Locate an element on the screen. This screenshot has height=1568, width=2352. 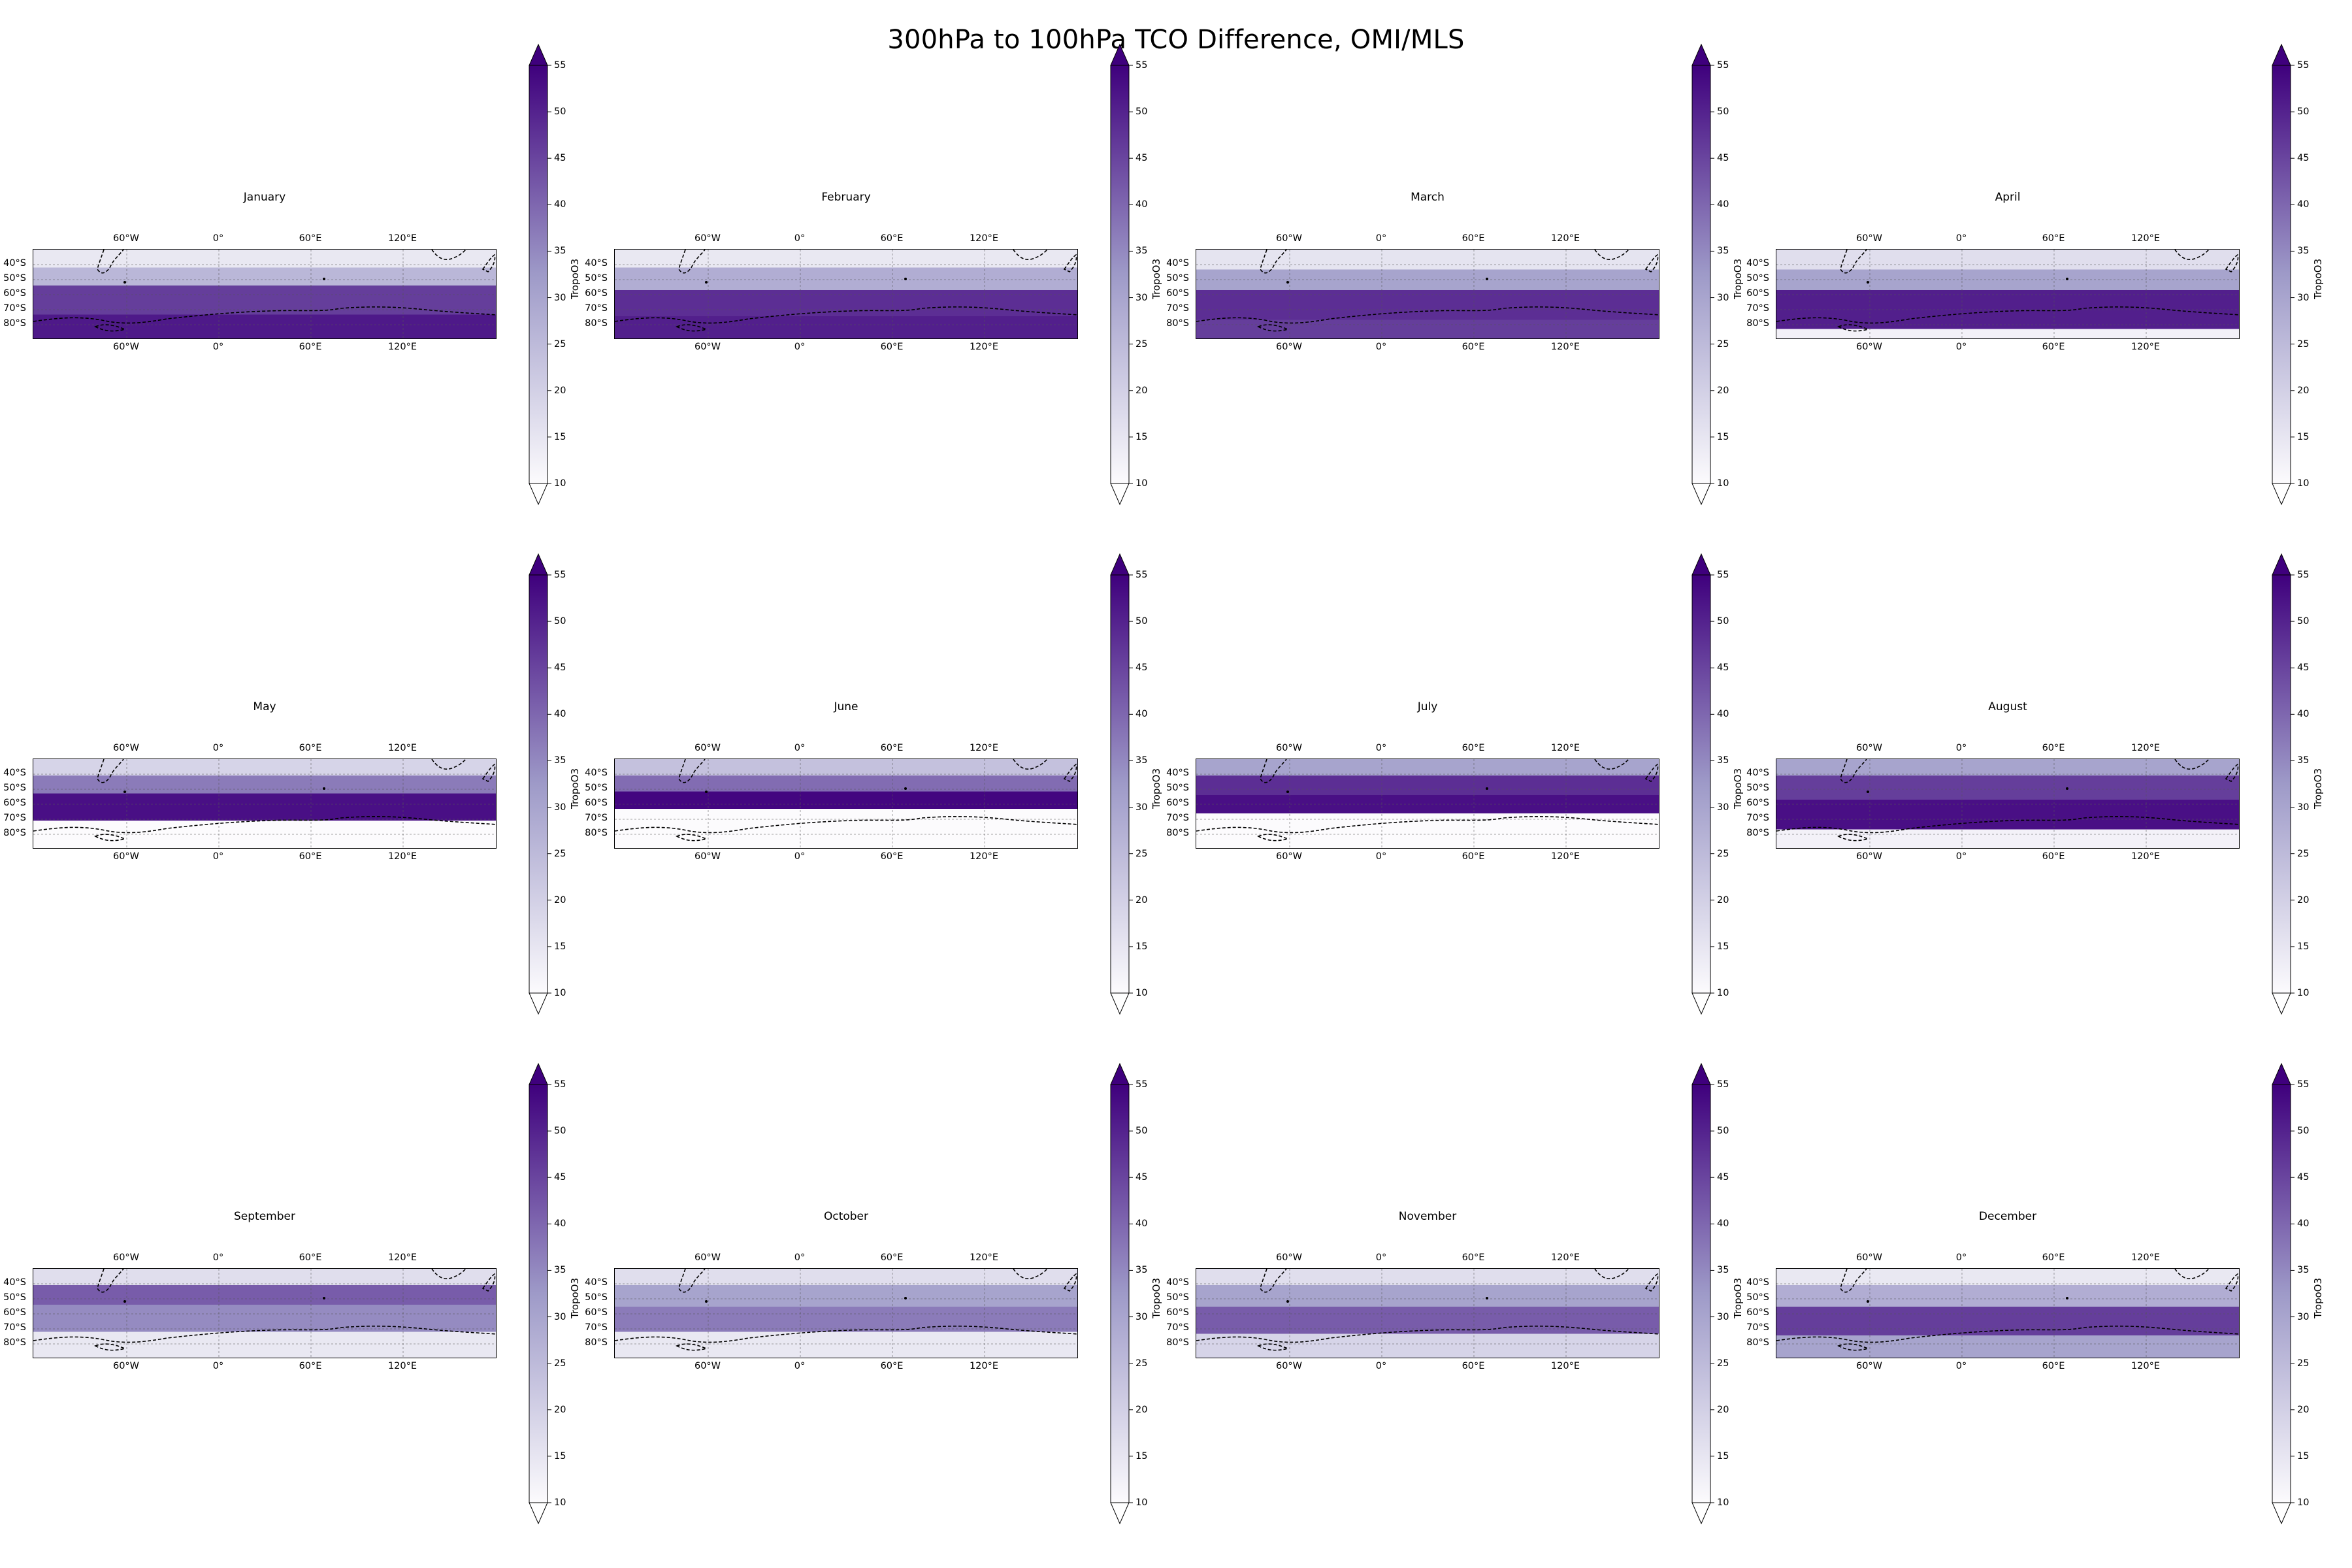
panel-title: May is located at coordinates (264, 706).